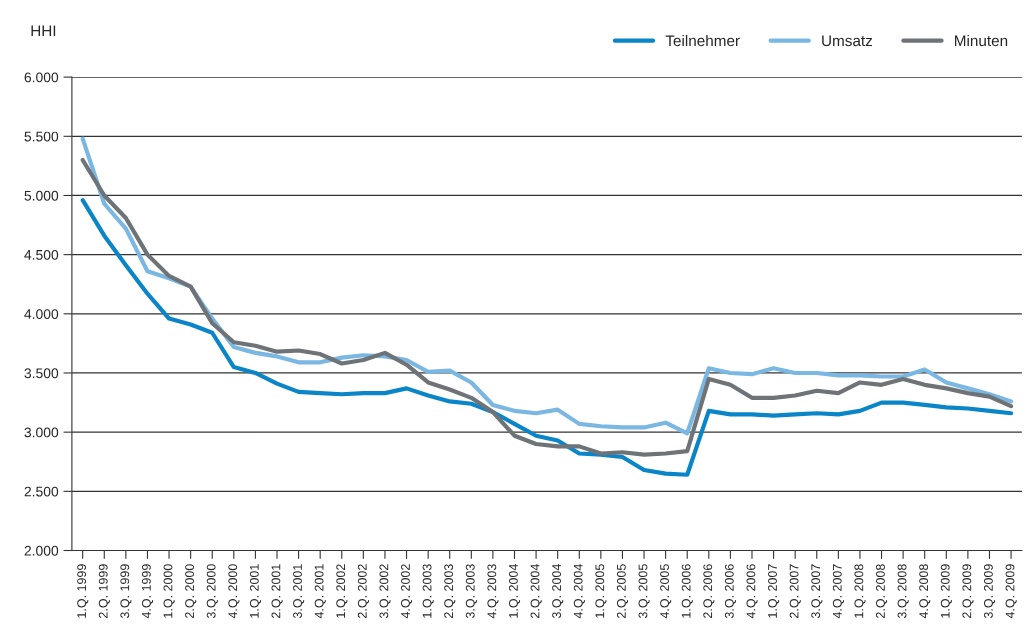 This screenshot has height=627, width=1027. Describe the element at coordinates (536, 591) in the screenshot. I see `x-tick-label: 2.Q. 2004` at that location.